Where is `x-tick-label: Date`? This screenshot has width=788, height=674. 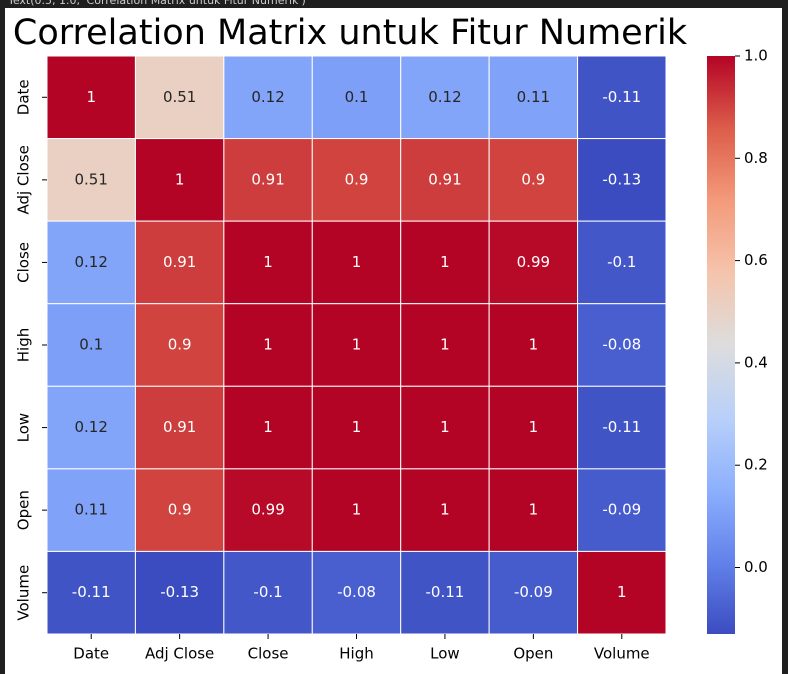
x-tick-label: Date is located at coordinates (91, 654).